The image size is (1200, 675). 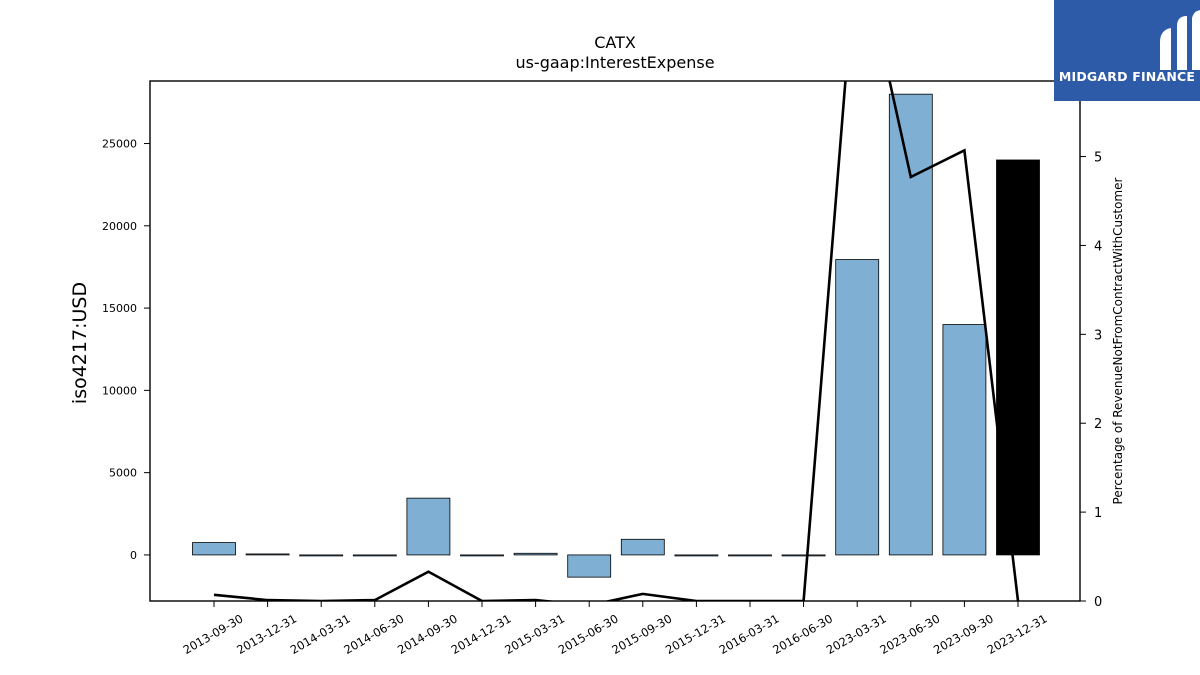 What do you see at coordinates (1180, 40) in the screenshot?
I see `logo-mark-icon` at bounding box center [1180, 40].